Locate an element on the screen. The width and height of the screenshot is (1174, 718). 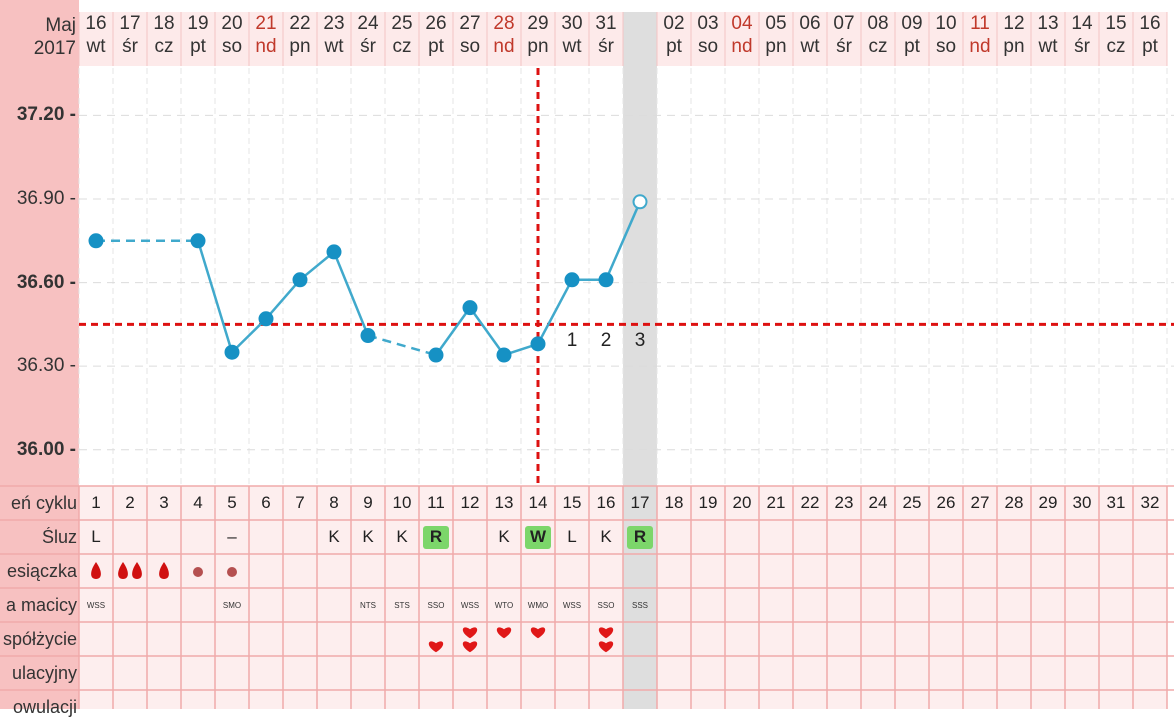
date-header-cell: 19 pt is located at coordinates (198, 39).